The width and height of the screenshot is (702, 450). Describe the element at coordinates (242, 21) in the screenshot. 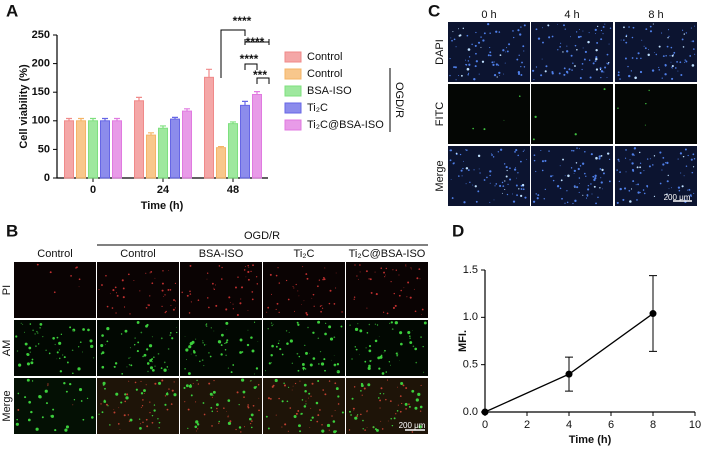

I see `significance-label: ****` at that location.